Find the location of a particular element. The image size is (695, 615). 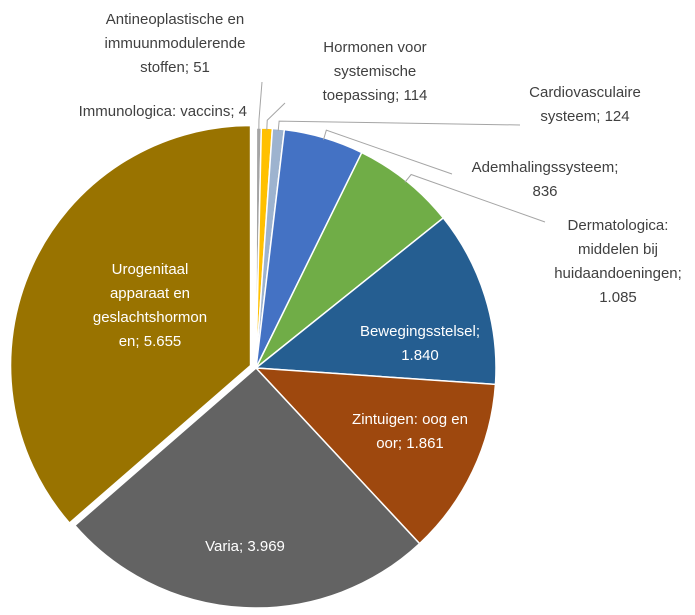

data-label: stoffen; 51 is located at coordinates (175, 67).